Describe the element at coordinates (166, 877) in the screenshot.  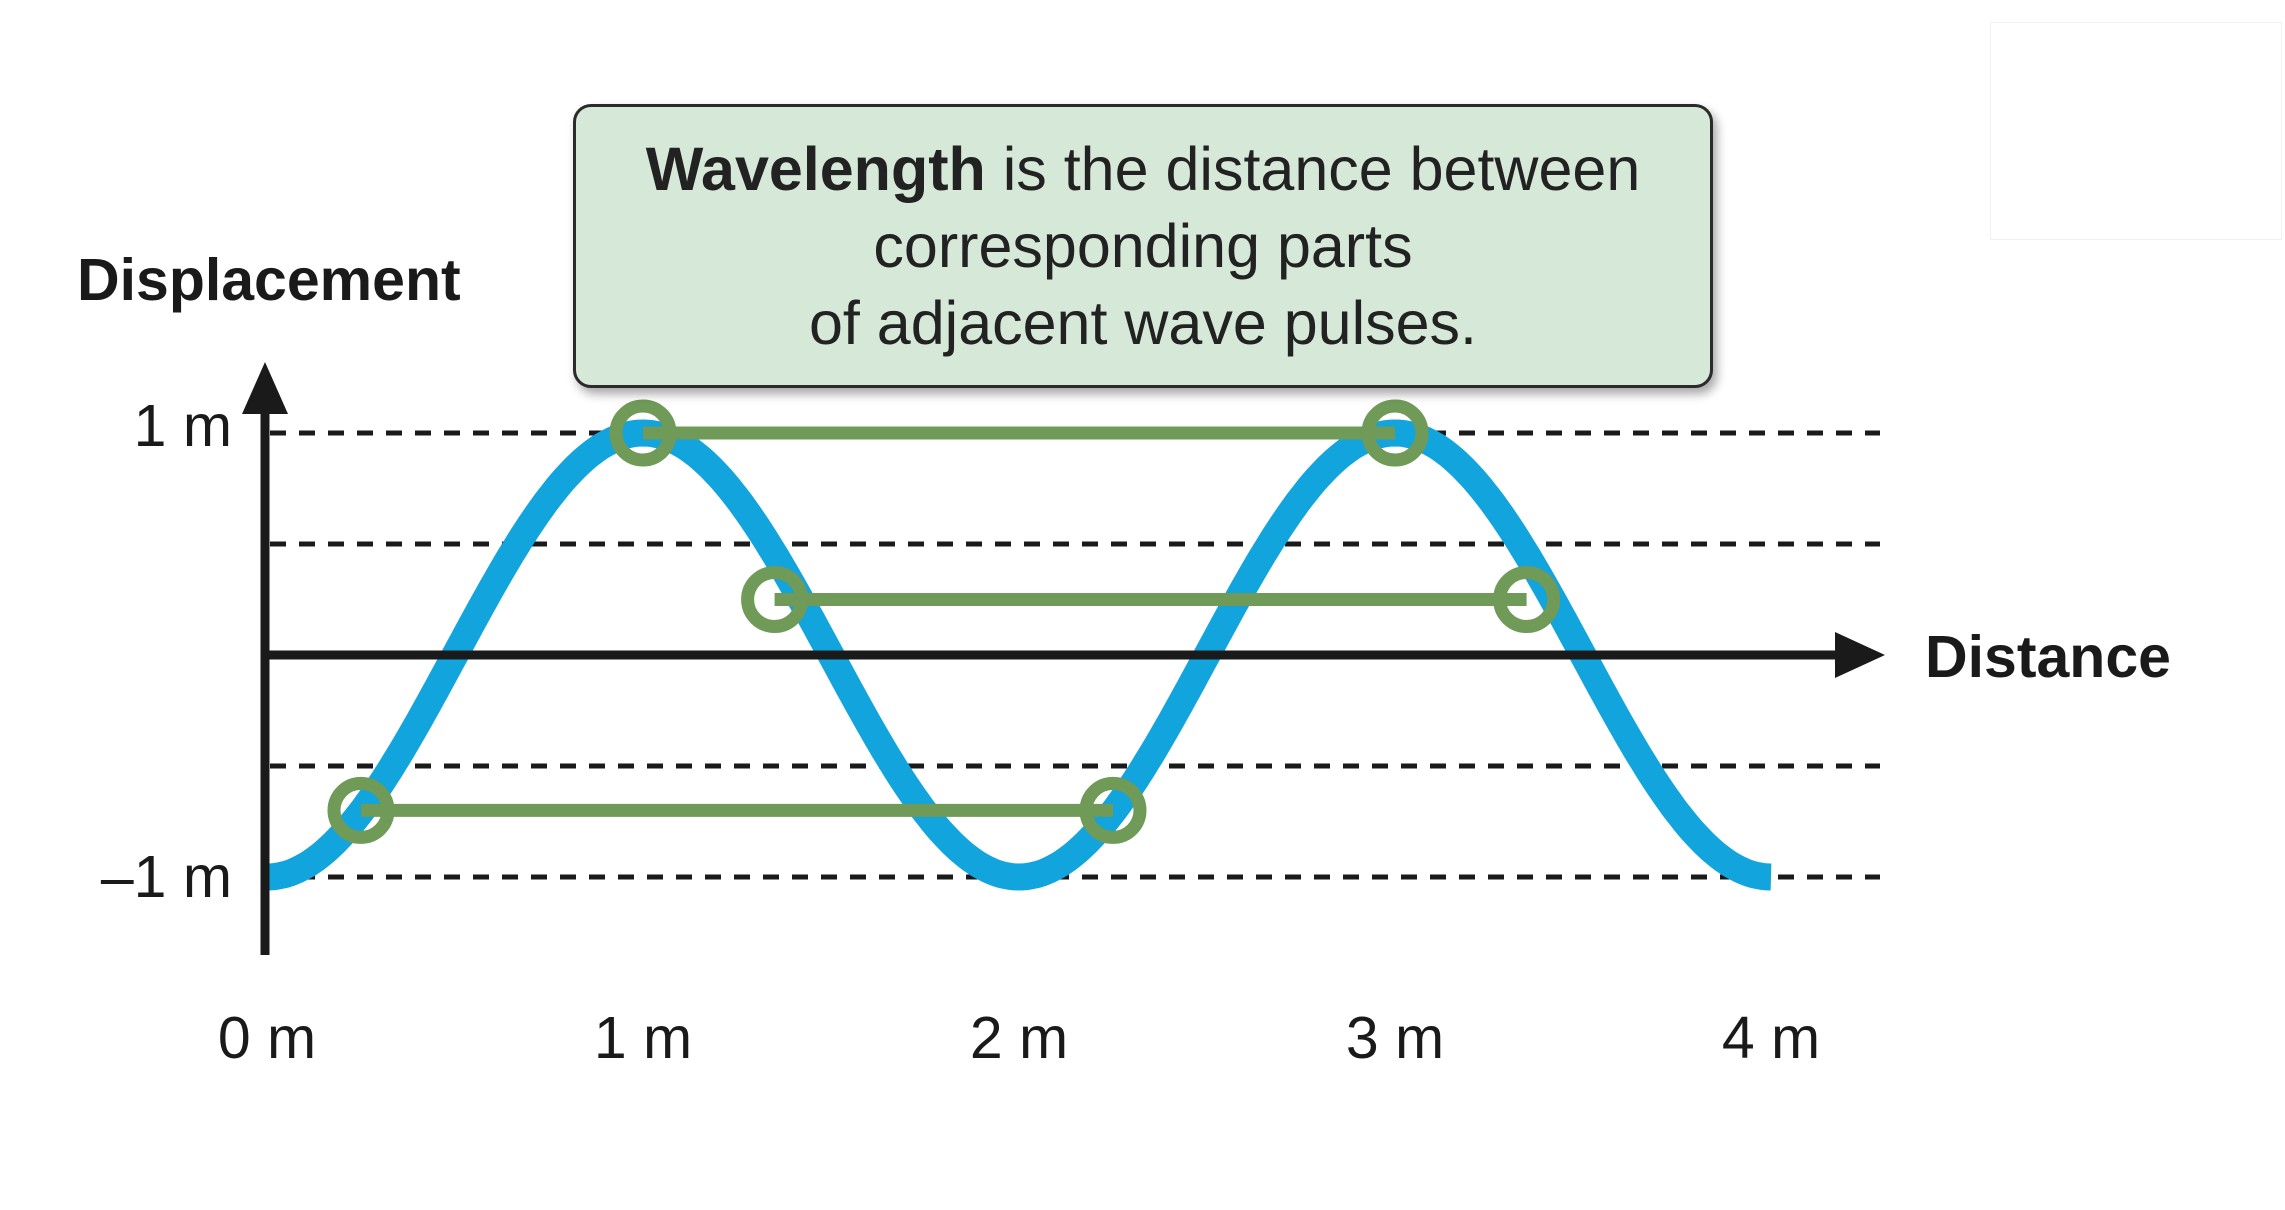
I see `y-tick-label-bottom: –1 m` at that location.